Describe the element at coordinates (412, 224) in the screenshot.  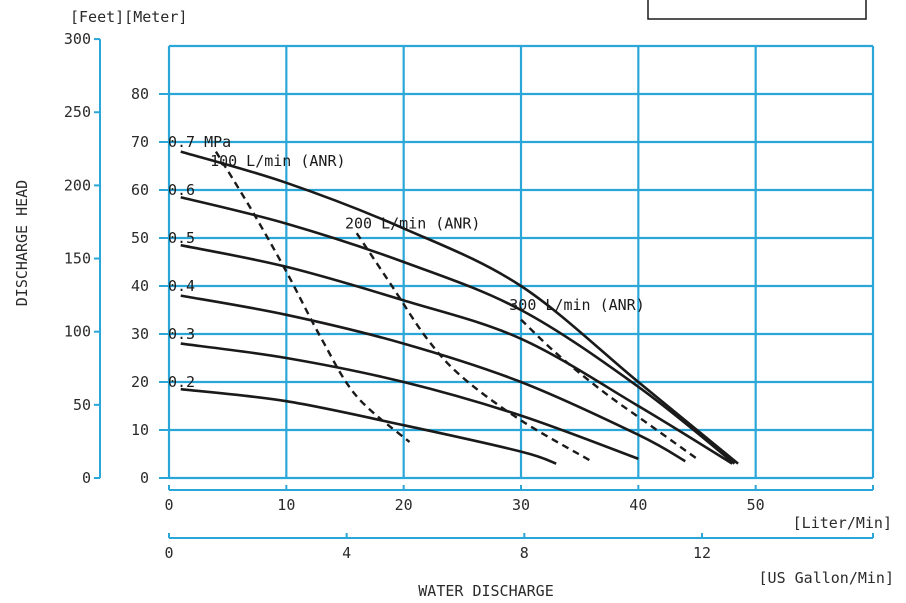
I see `air-label-1: 200 L/min (ANR)` at that location.